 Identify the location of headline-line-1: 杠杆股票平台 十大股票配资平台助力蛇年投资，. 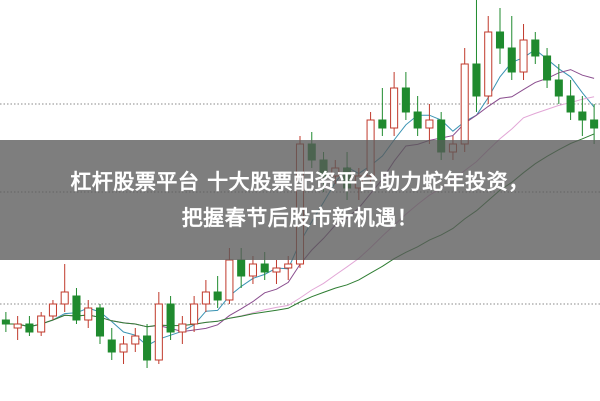
(300, 182).